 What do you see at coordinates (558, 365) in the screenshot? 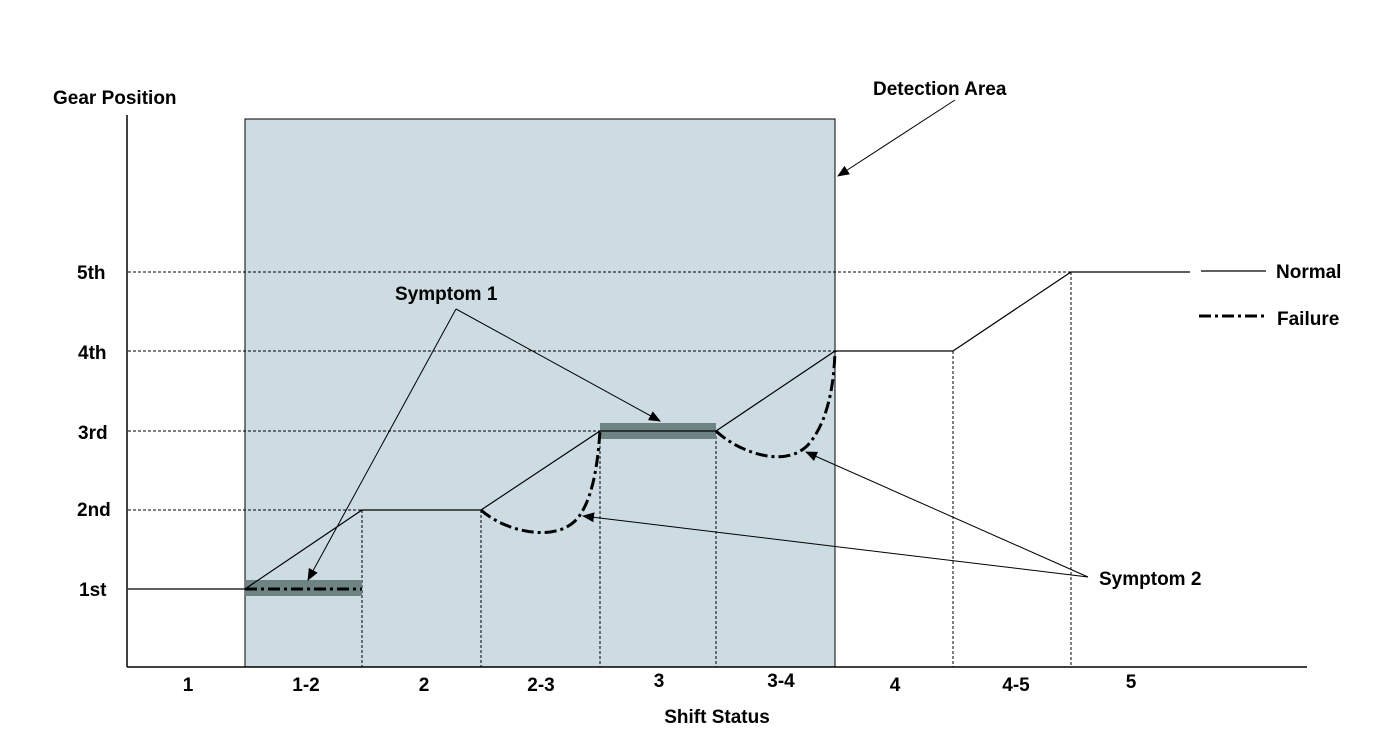
I see `symptom1-arrow-right` at bounding box center [558, 365].